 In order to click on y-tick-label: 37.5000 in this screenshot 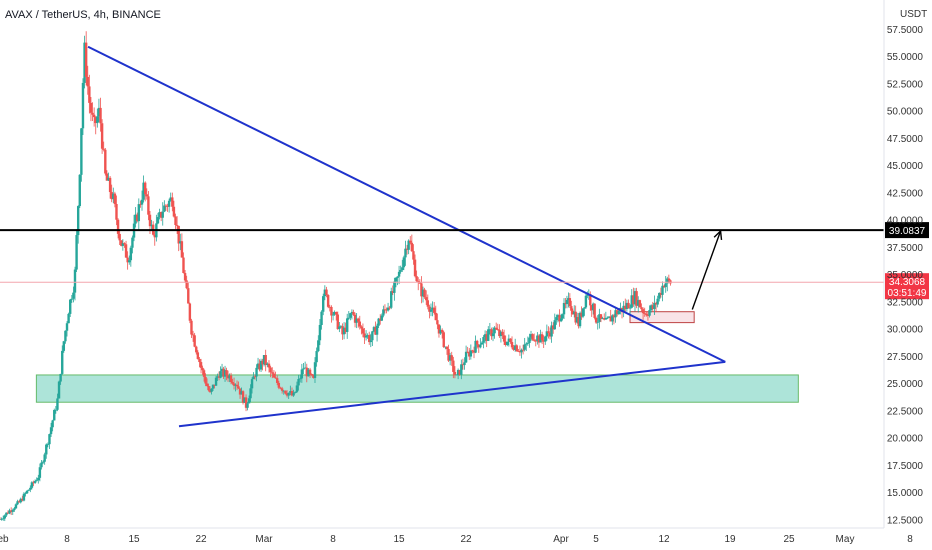, I will do `click(905, 248)`.